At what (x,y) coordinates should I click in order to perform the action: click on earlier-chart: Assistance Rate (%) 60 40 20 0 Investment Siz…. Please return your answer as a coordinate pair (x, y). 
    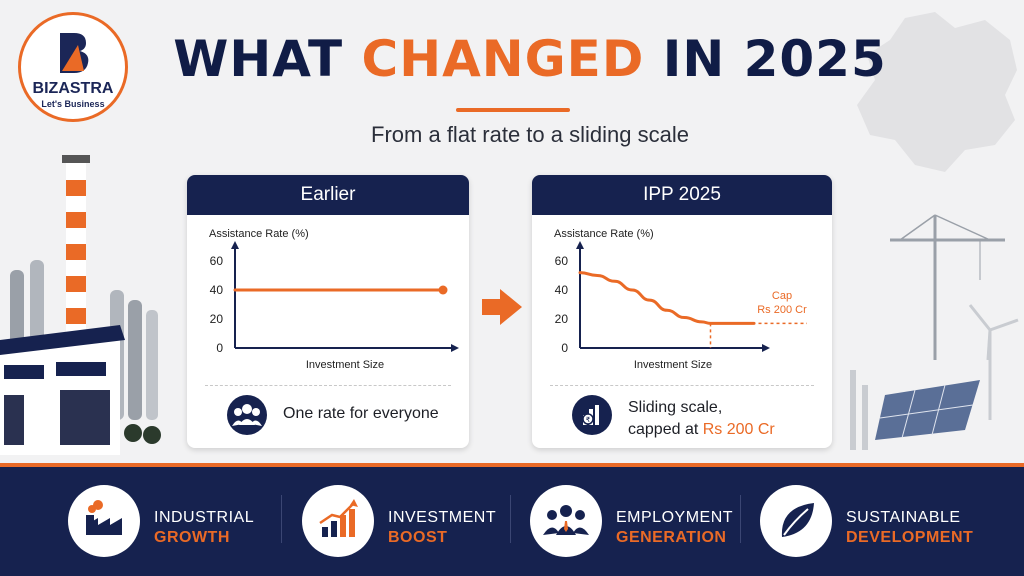
    Looking at the image, I should click on (334, 299).